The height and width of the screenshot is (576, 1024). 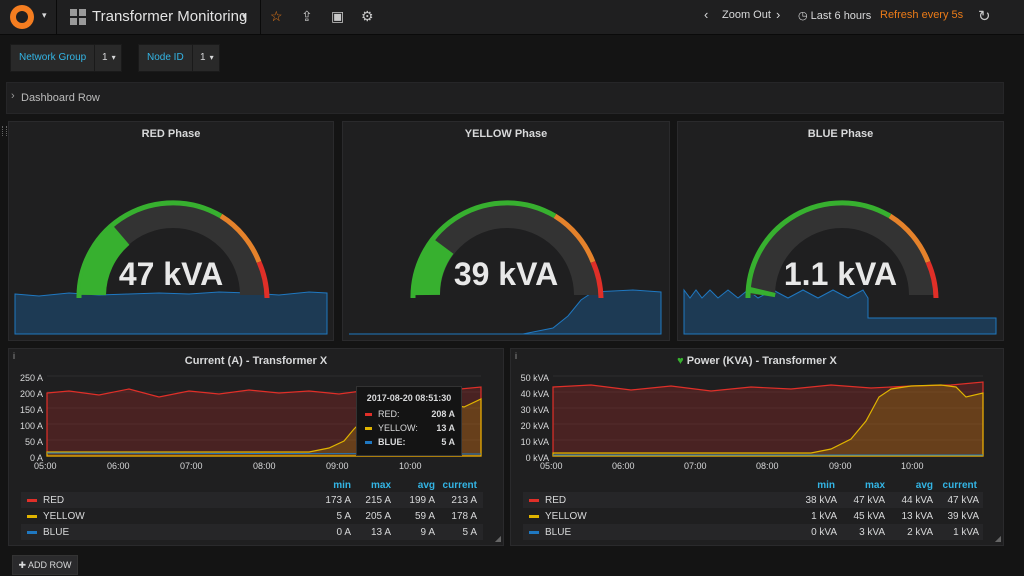 I want to click on legend-row-red: RED 38 kVA 47 kVA 44 kVA 47 kVA, so click(x=753, y=500).